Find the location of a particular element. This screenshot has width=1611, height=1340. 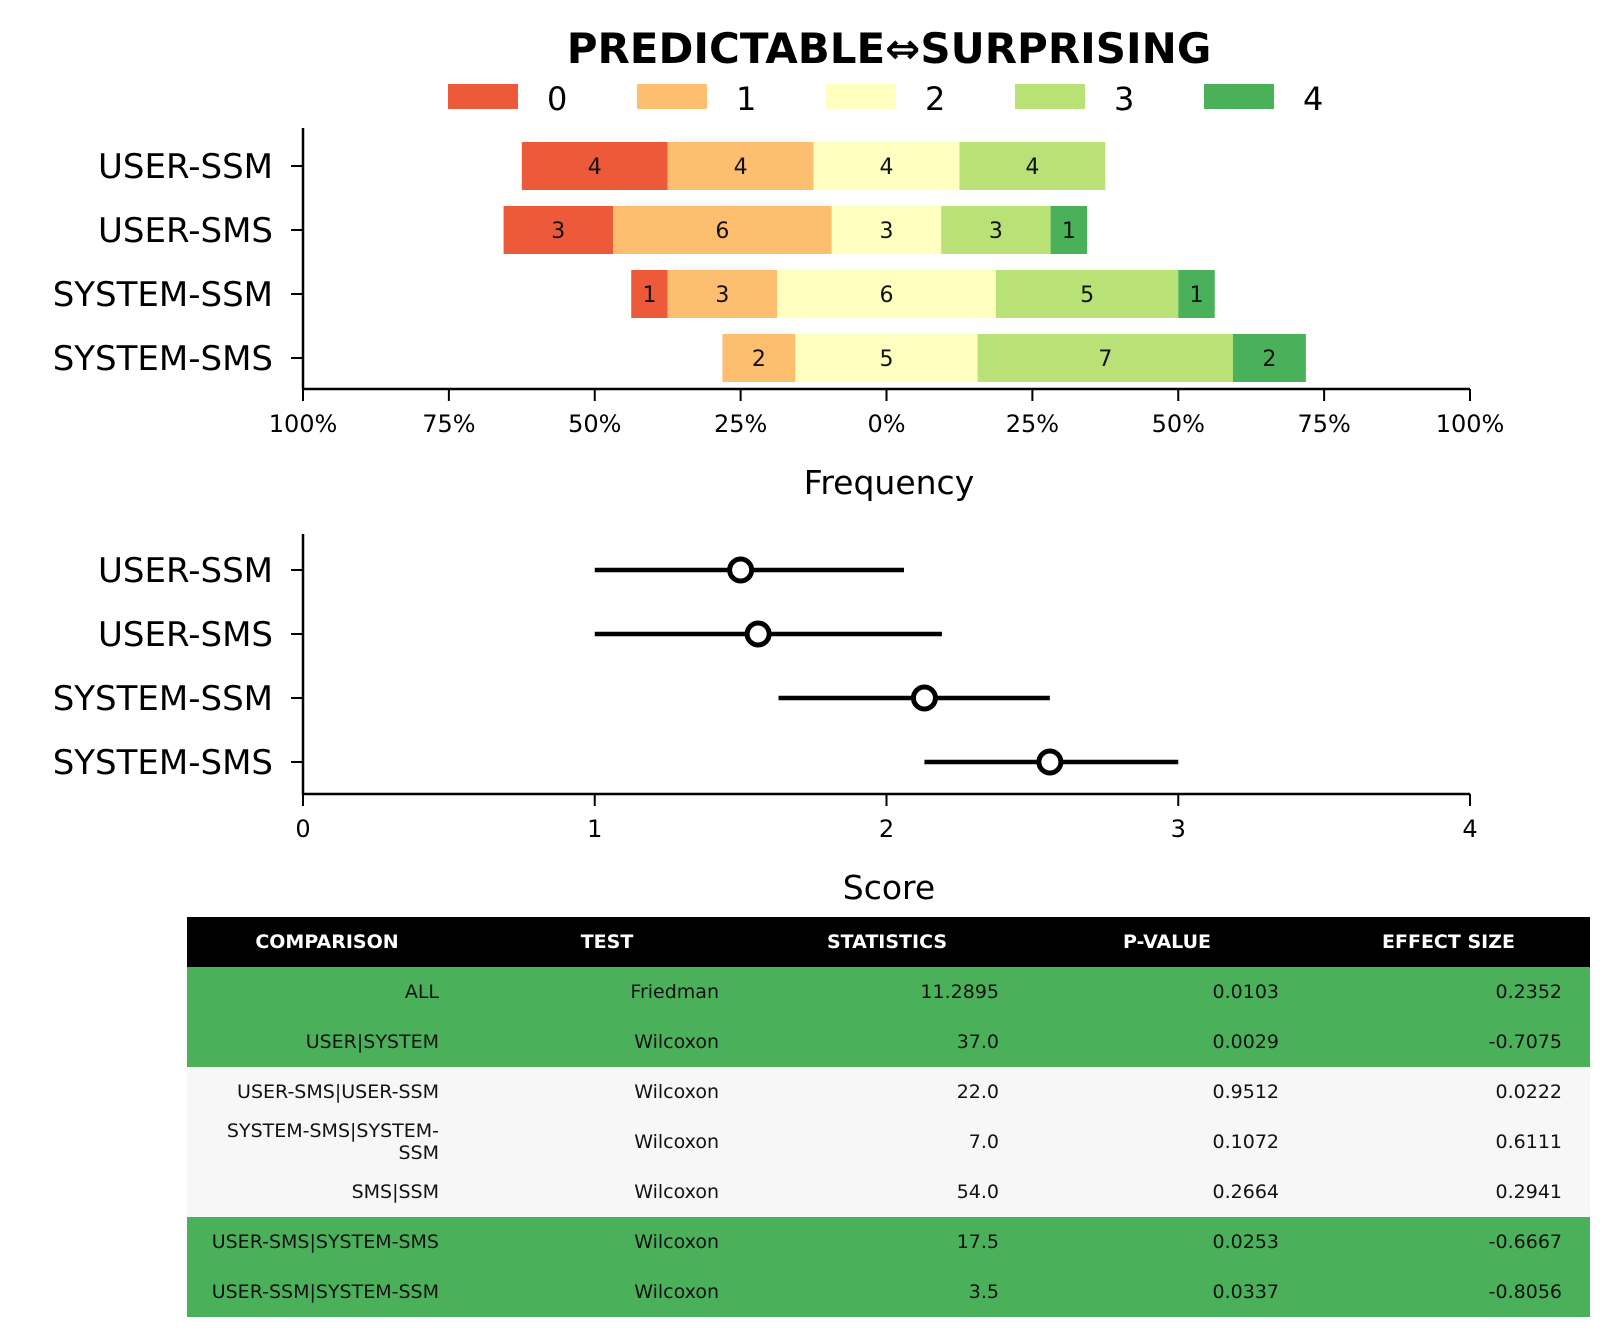

table-cell: 0.2664 is located at coordinates (1167, 1192).